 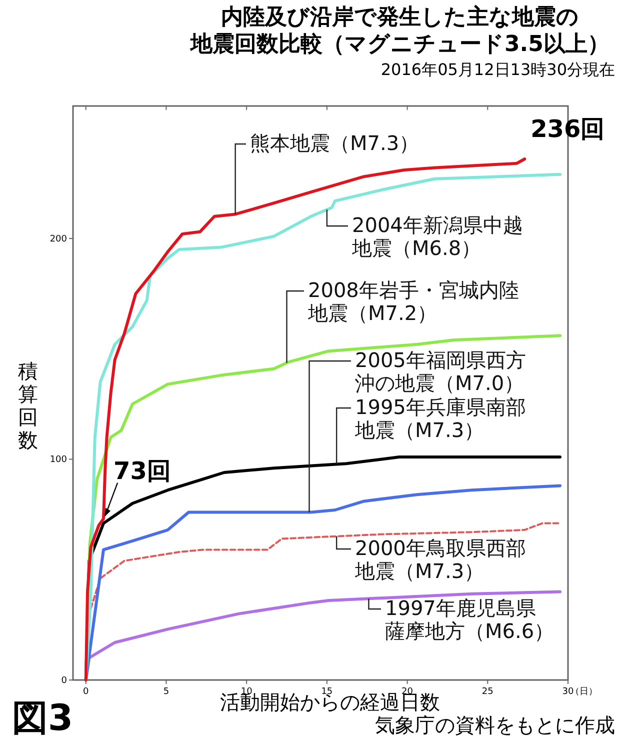 I want to click on series-label: 2004年新潟県中越地震（M6.8）, so click(x=437, y=236).